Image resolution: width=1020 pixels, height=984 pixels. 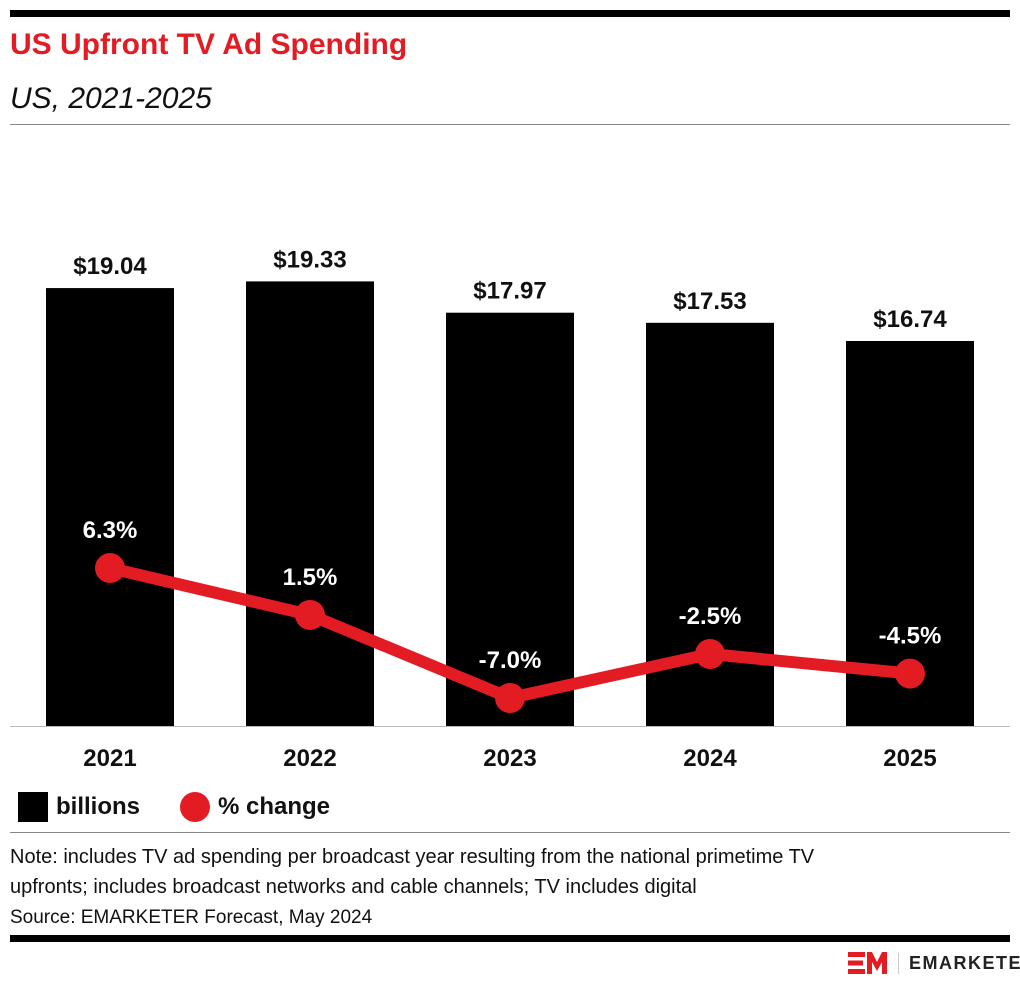 I want to click on legend-bar-swatch, so click(x=33, y=807).